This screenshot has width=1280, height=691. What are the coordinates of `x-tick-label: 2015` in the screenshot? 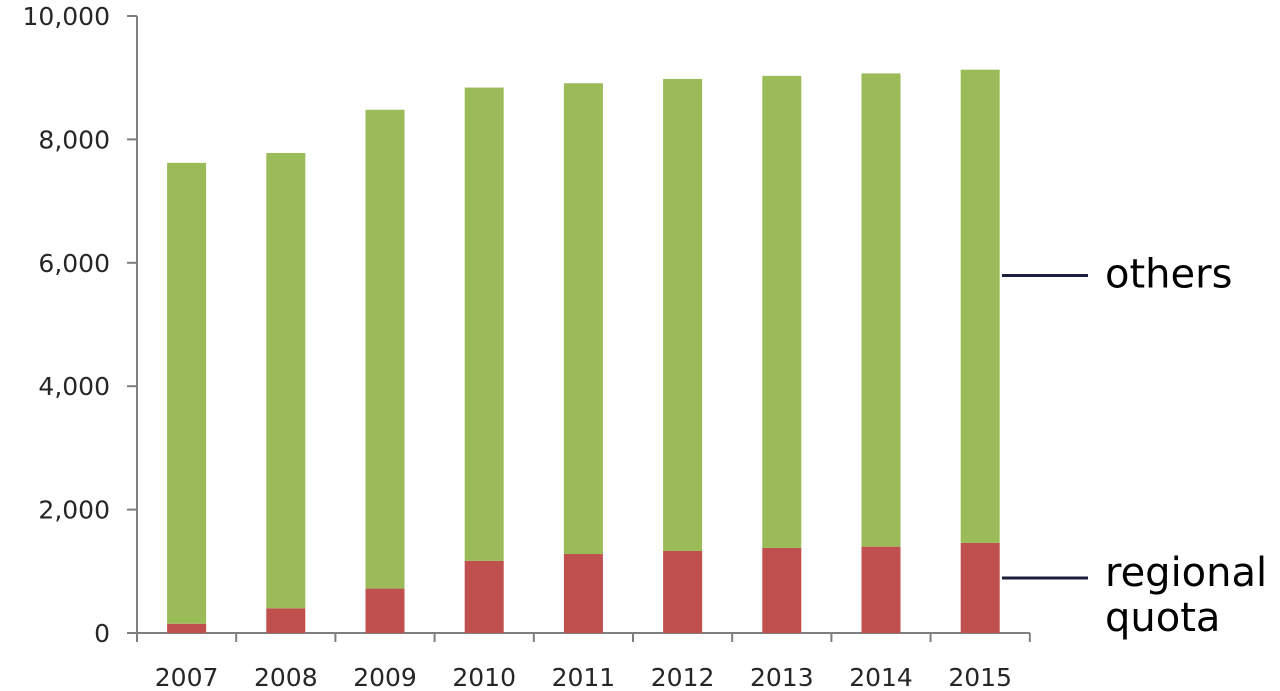 It's located at (980, 677).